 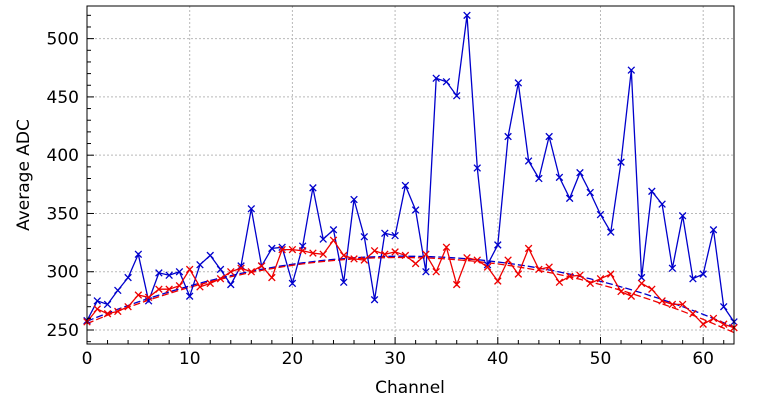 I want to click on x-tick-label: 40, so click(x=498, y=359).